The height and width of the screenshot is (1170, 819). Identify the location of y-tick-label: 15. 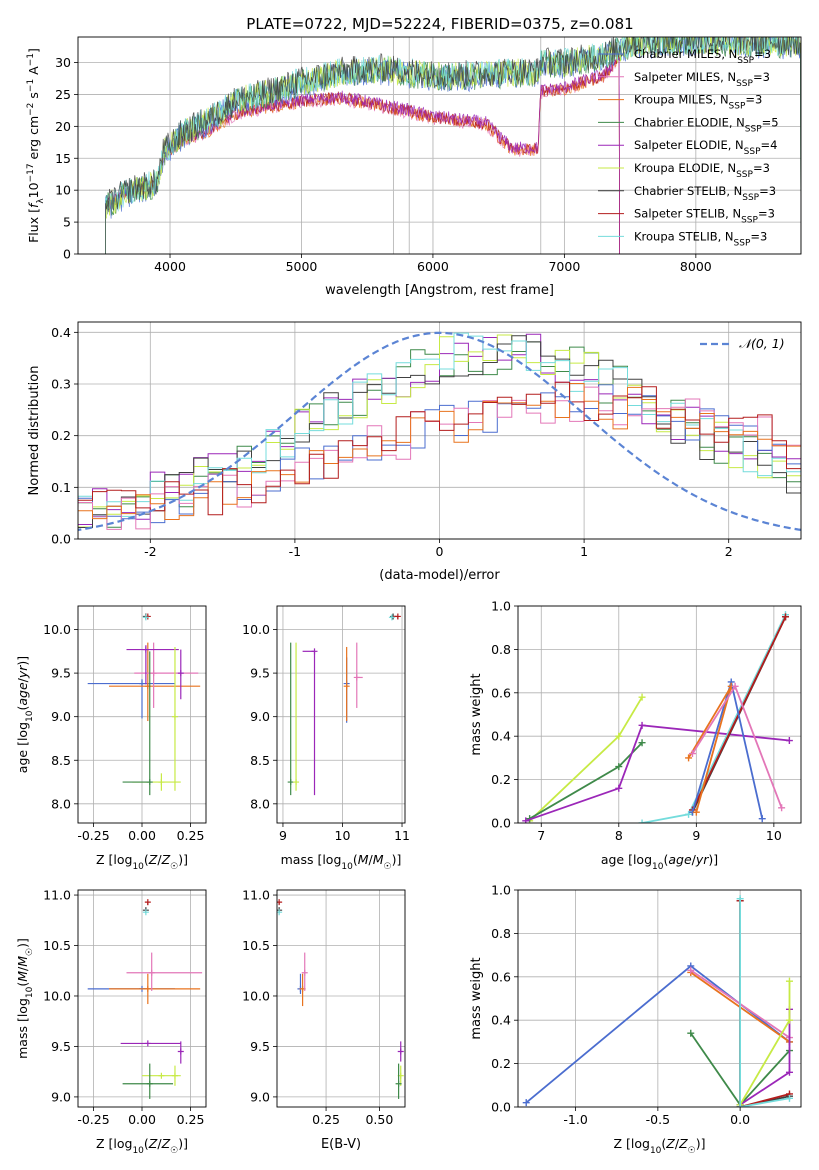
(63, 158).